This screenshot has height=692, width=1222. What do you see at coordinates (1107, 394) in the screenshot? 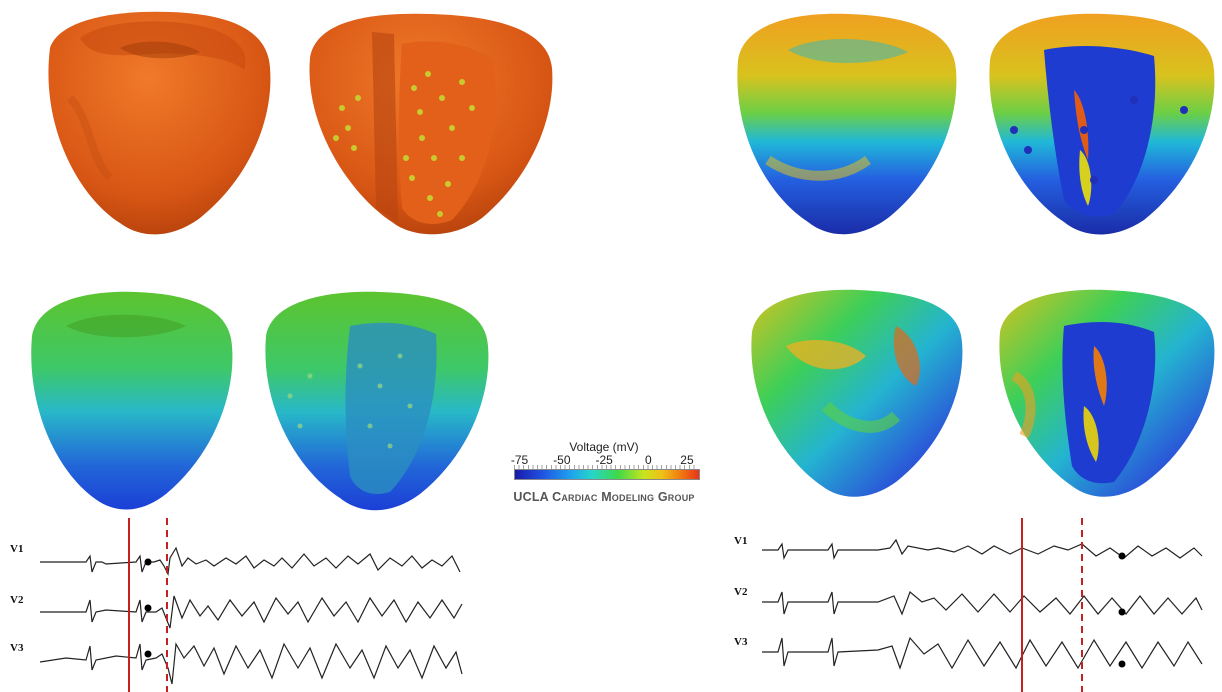
I see `heart-mid-right-cutaway` at bounding box center [1107, 394].